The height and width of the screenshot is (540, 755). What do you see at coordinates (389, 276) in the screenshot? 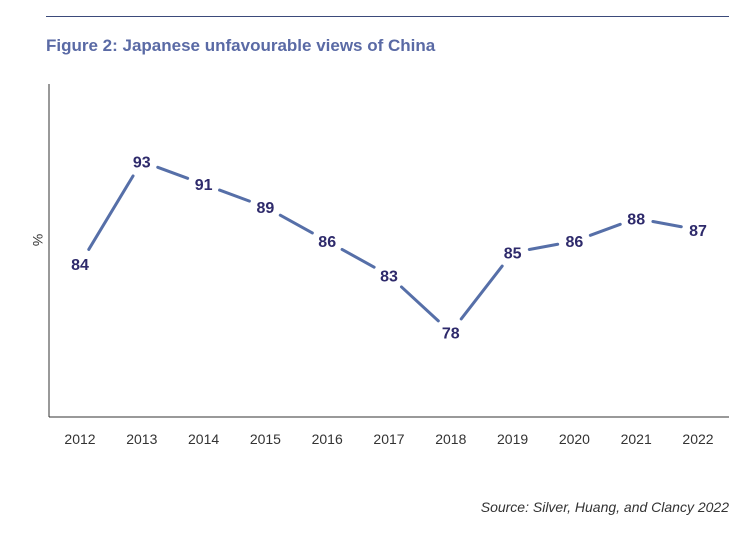
I see `data-label: 83` at bounding box center [389, 276].